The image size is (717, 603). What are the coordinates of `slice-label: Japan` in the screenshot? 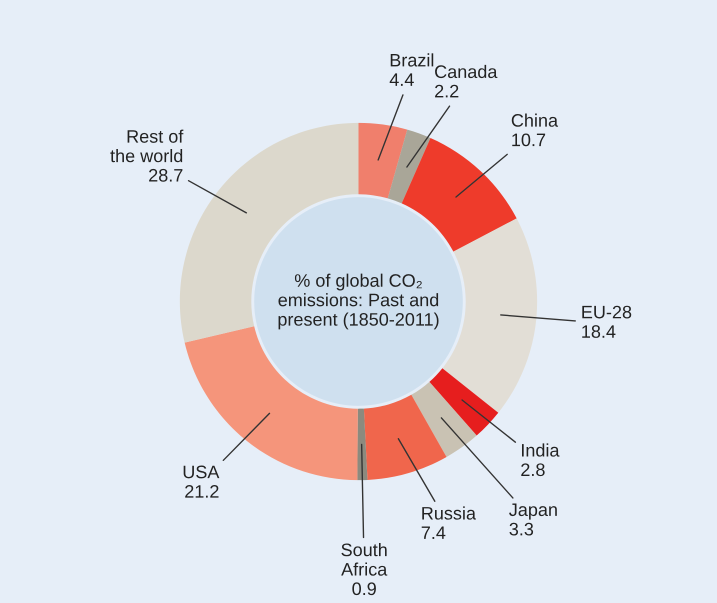 It's located at (533, 511).